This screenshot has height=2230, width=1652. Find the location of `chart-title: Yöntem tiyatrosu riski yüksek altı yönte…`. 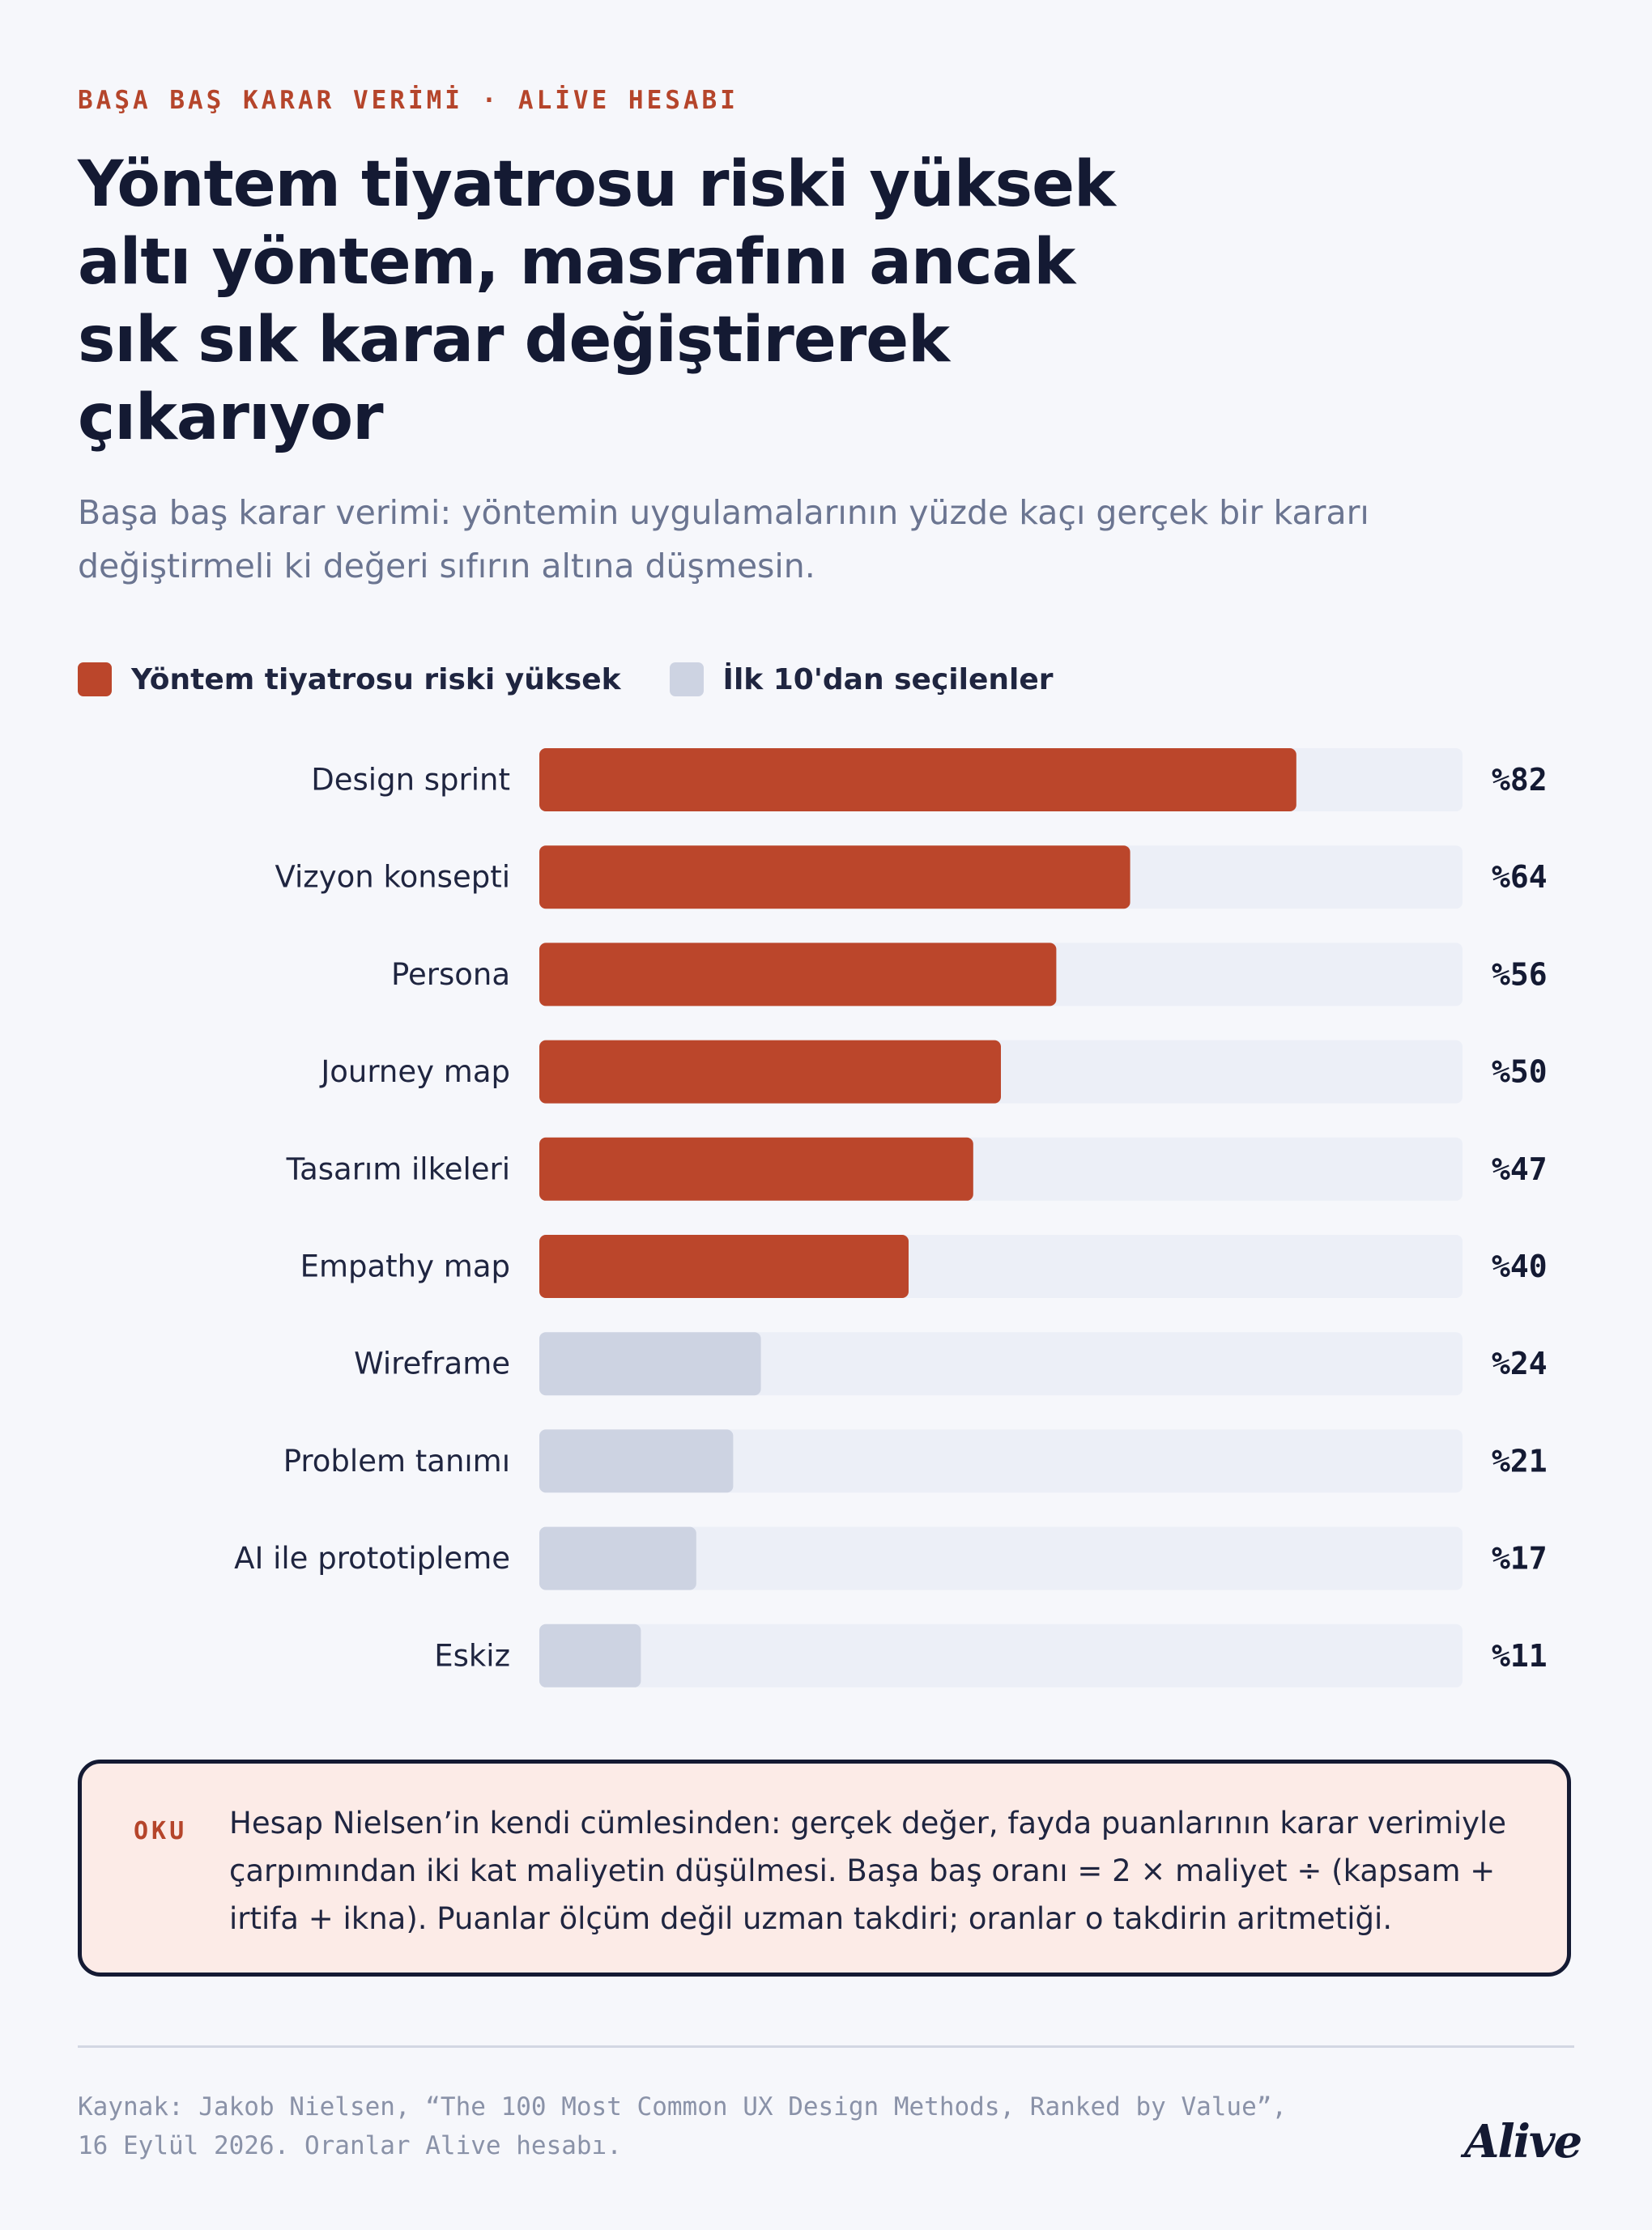

chart-title: Yöntem tiyatrosu riski yüksek altı yönte… is located at coordinates (597, 301).